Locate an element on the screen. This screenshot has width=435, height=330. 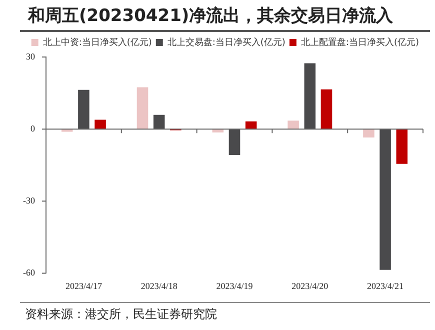
legend-label: 北上交易盘:当日净买入(亿元) is located at coordinates (226, 42).